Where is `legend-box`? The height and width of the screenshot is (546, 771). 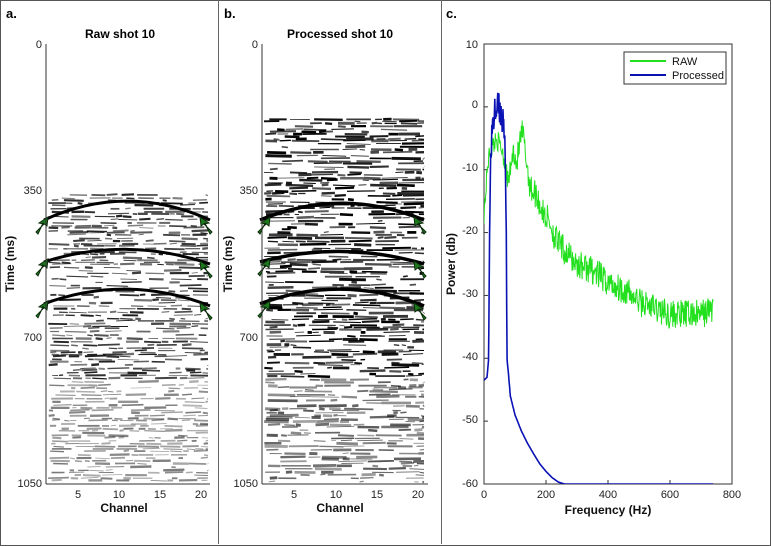
legend-box is located at coordinates (675, 68).